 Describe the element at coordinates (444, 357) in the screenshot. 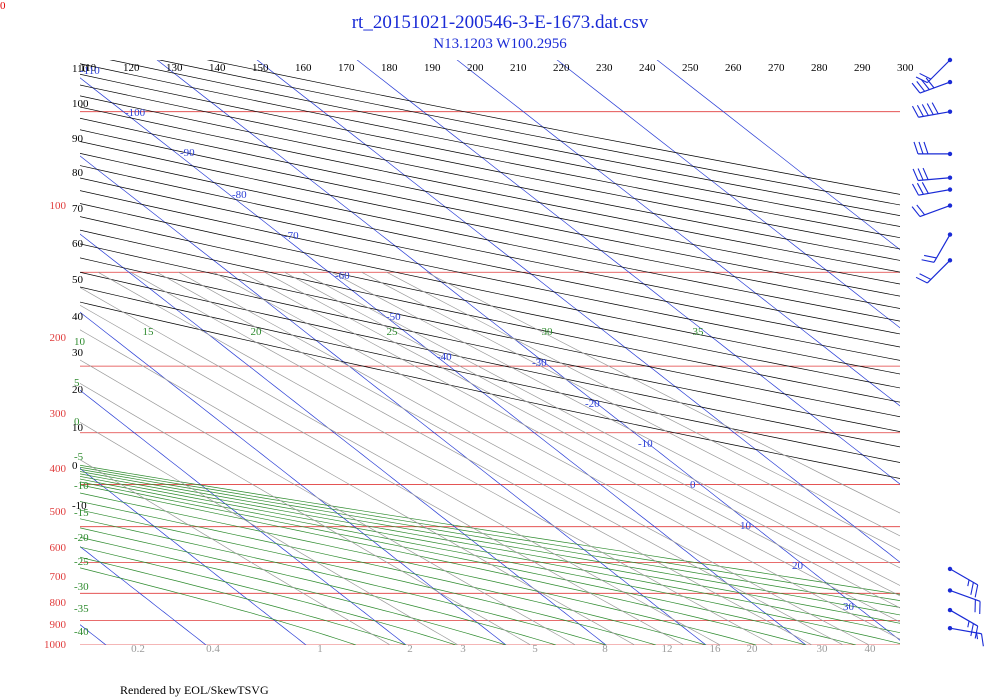

I see `isotherm-label: -40` at that location.